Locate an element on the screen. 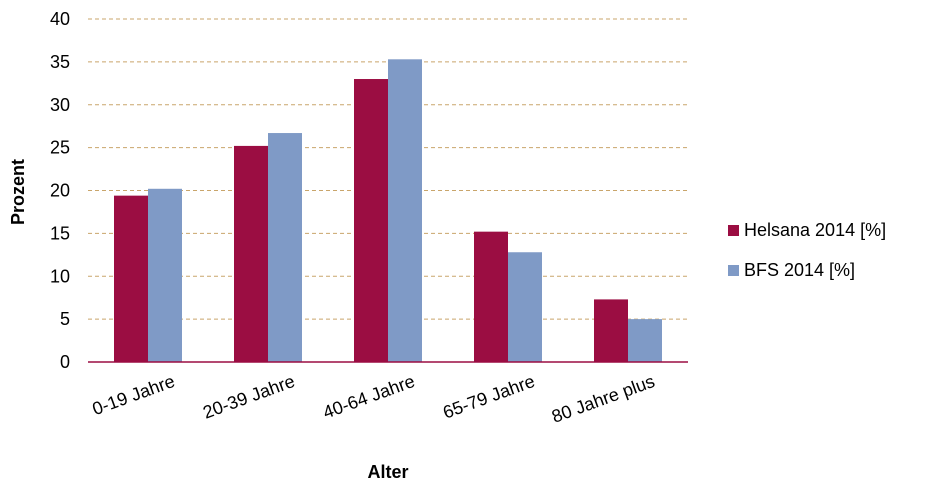 The height and width of the screenshot is (485, 936). y-tick-label: 25 is located at coordinates (60, 148).